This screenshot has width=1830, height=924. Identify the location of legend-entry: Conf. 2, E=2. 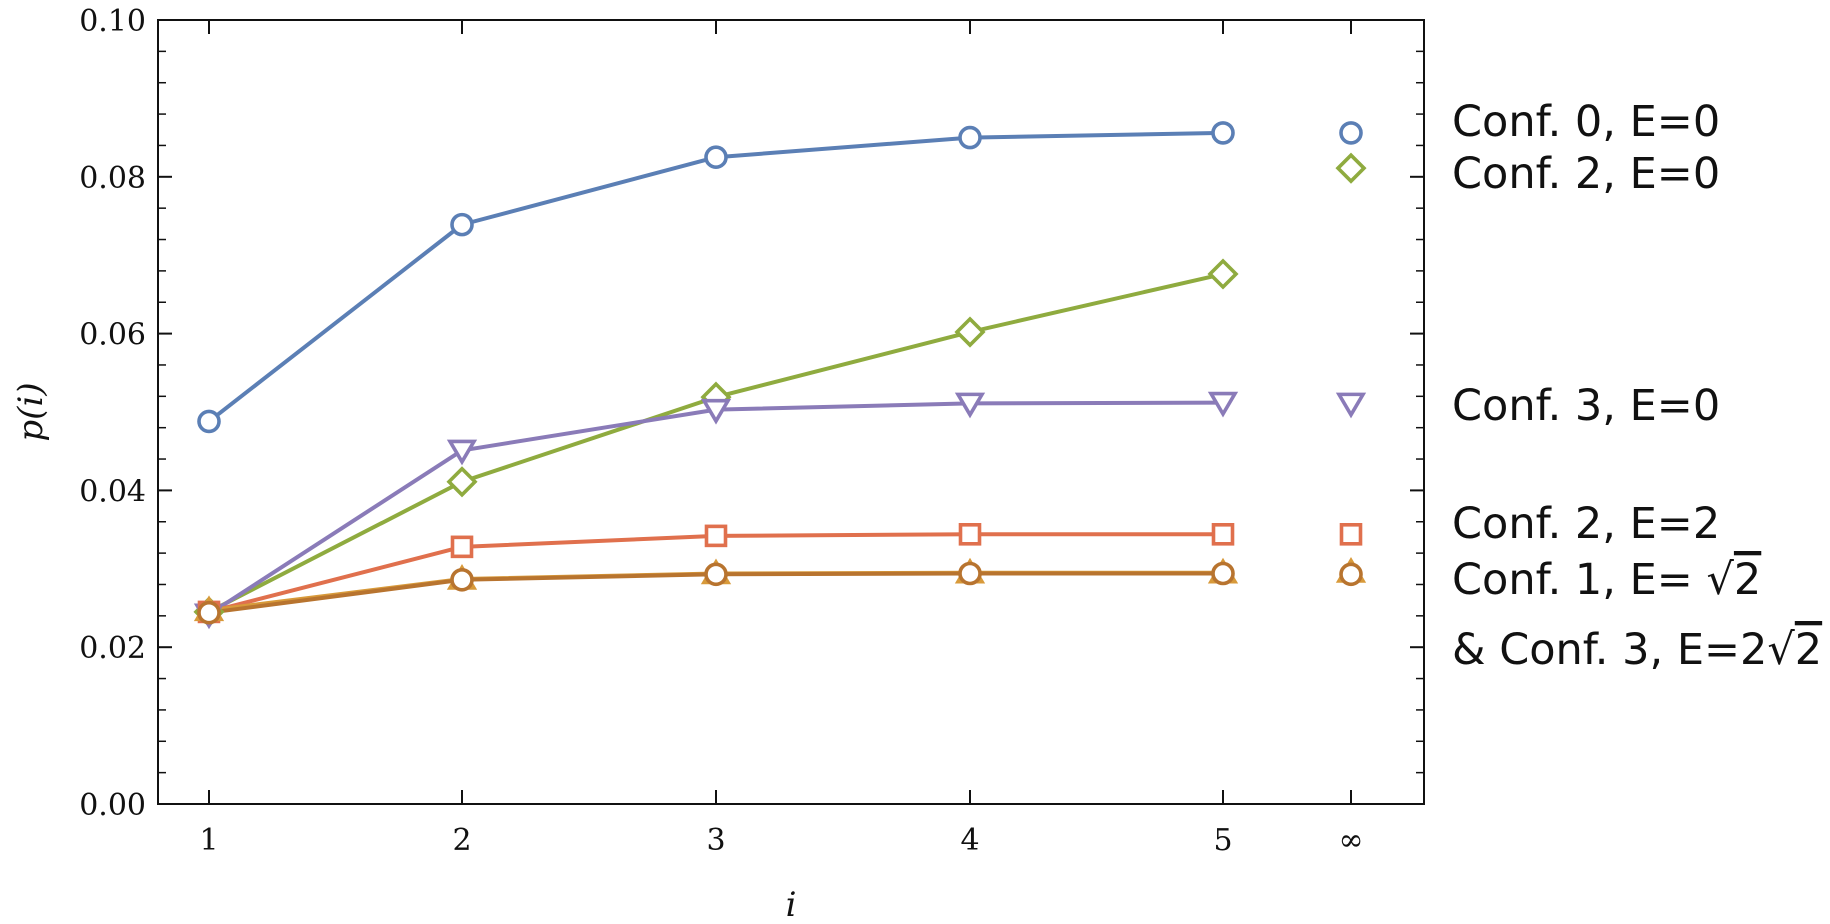
(1586, 524).